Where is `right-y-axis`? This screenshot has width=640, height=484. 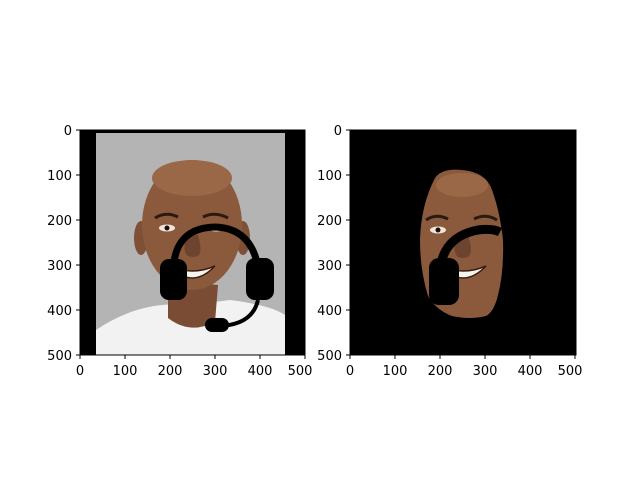
right-y-axis is located at coordinates (348, 242).